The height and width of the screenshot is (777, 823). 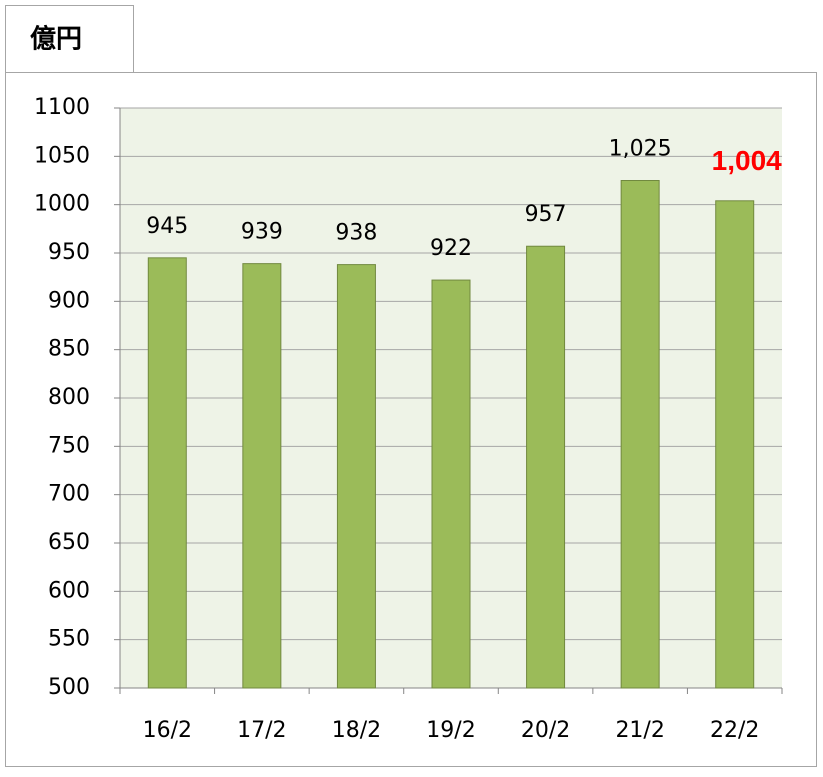 What do you see at coordinates (640, 149) in the screenshot?
I see `data-label: 1,025` at bounding box center [640, 149].